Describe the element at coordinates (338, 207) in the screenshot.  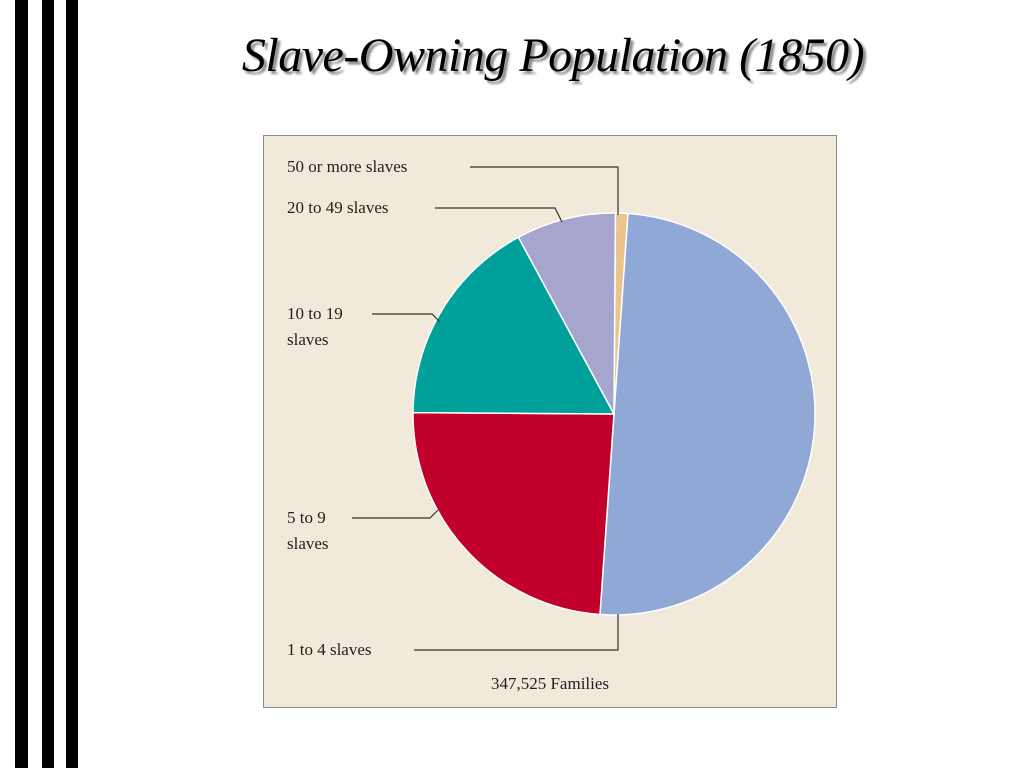
I see `slice-label: 20 to 49 slaves` at that location.